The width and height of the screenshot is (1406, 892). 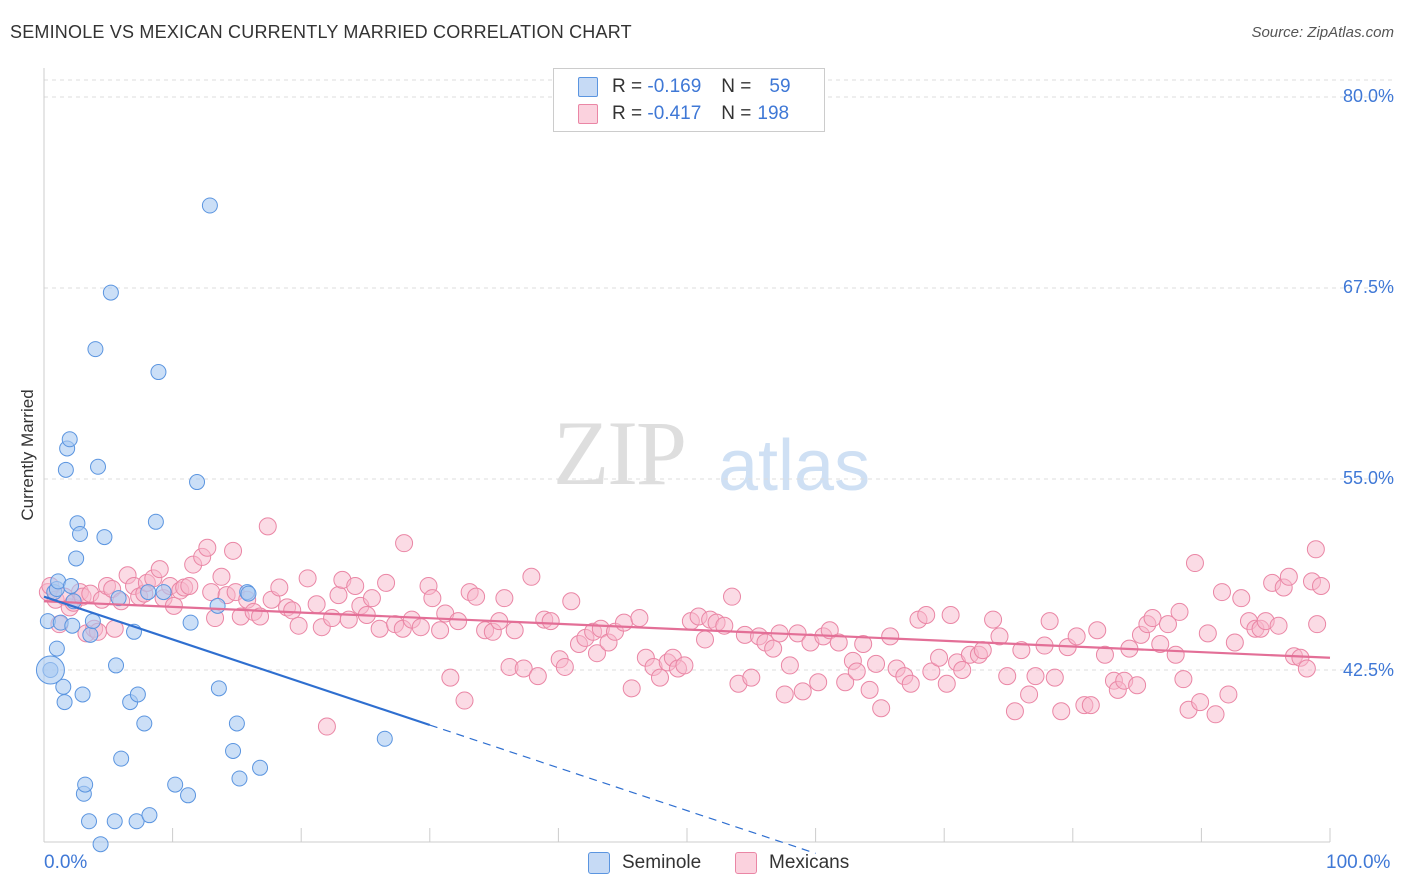 I want to click on mexicans-legend-swatch, so click(x=746, y=863).